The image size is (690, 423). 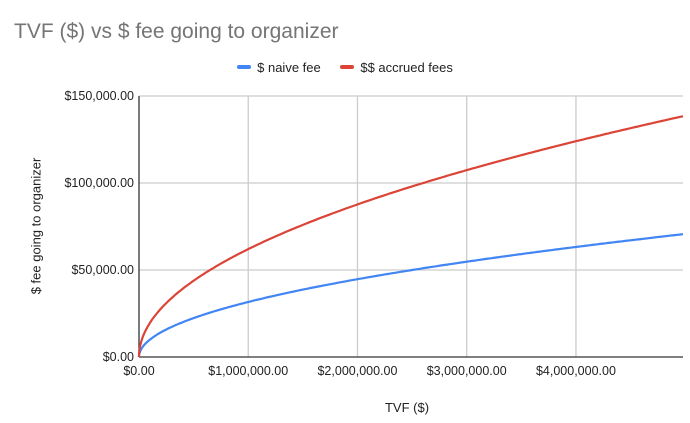 I want to click on legend: $ naive fee $$ accrued fees, so click(x=345, y=66).